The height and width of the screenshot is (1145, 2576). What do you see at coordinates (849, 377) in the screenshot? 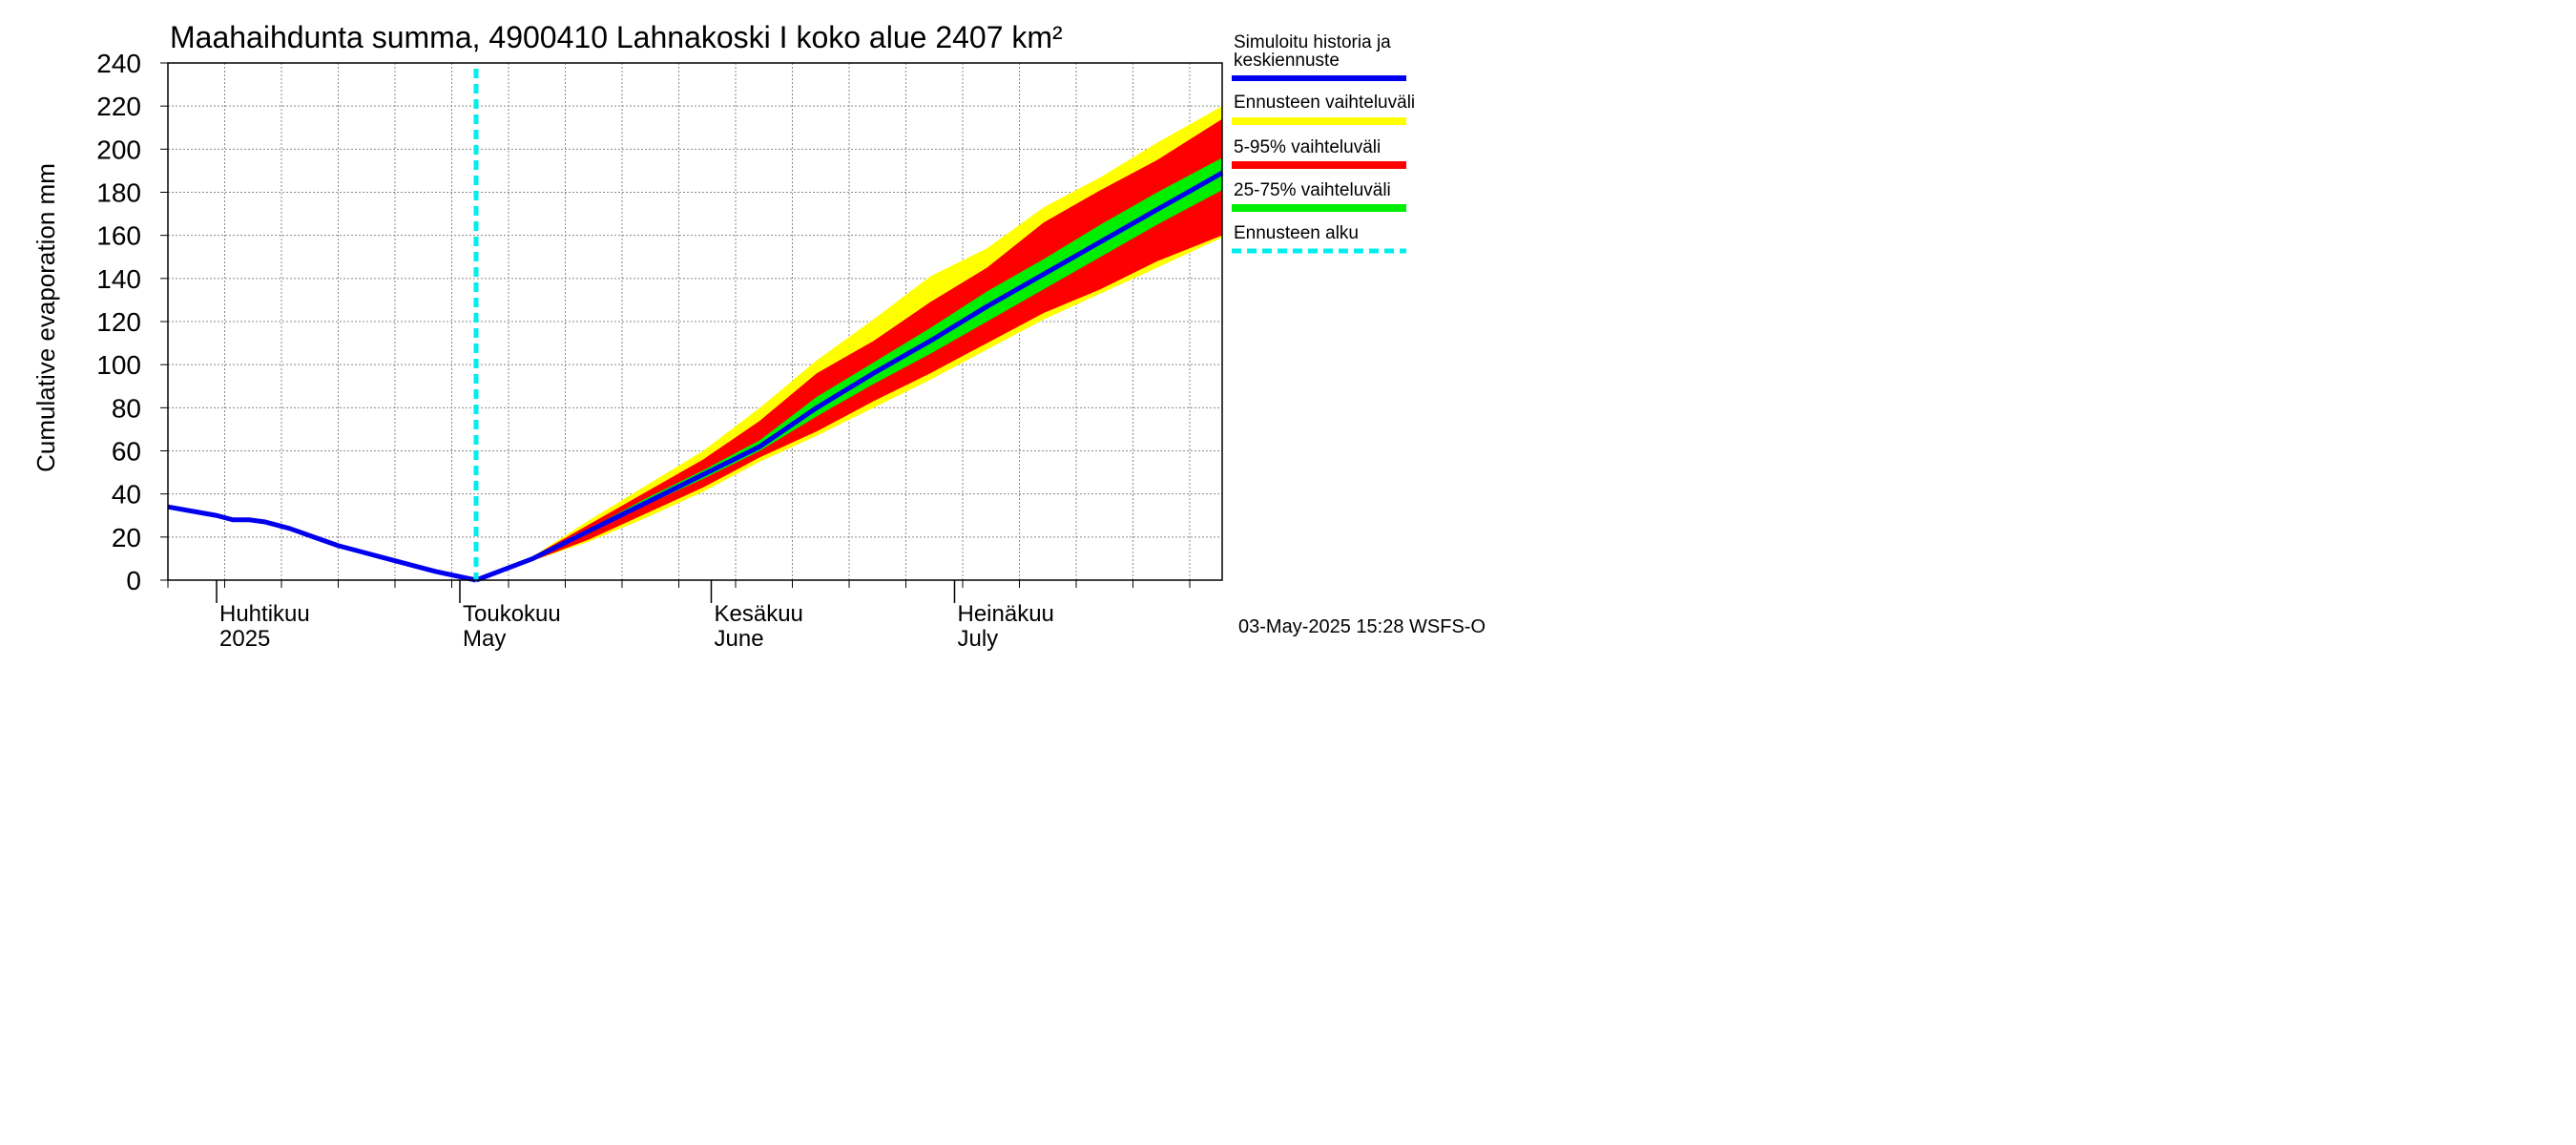
I see `median-forecast-line` at bounding box center [849, 377].